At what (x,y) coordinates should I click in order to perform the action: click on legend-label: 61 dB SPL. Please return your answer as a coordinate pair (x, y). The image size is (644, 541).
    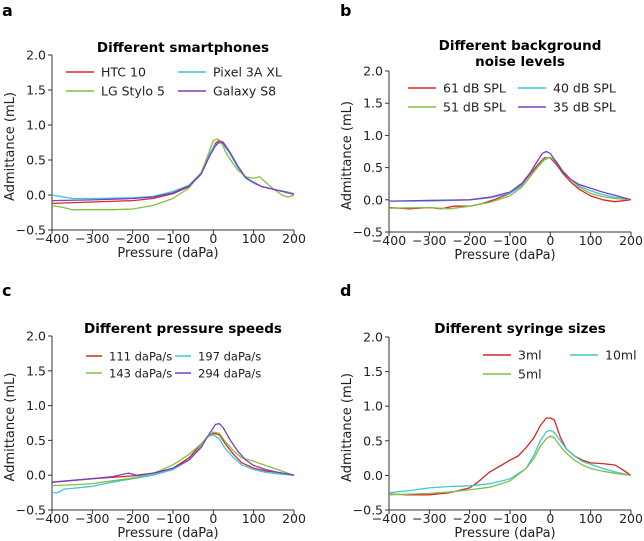
    Looking at the image, I should click on (474, 88).